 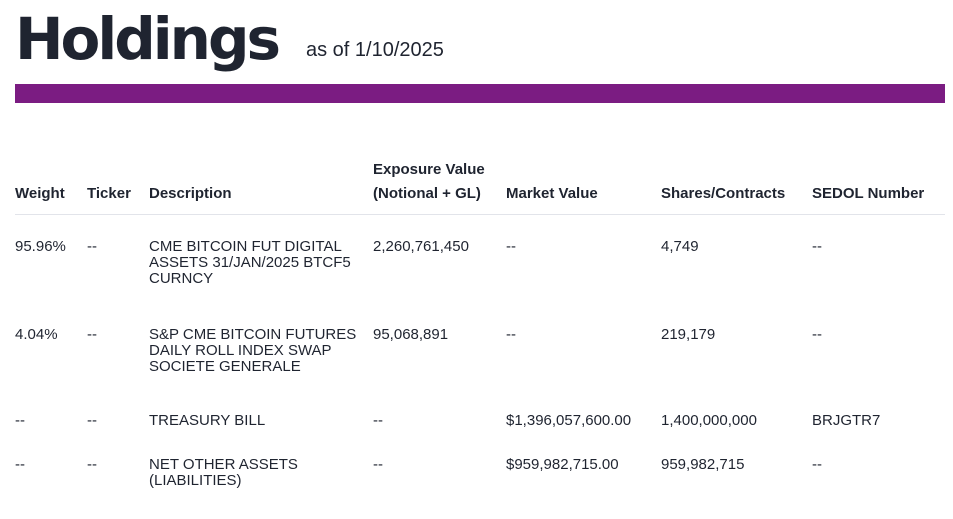 What do you see at coordinates (375, 50) in the screenshot?
I see `as-of-date: as of 1/10/2025` at bounding box center [375, 50].